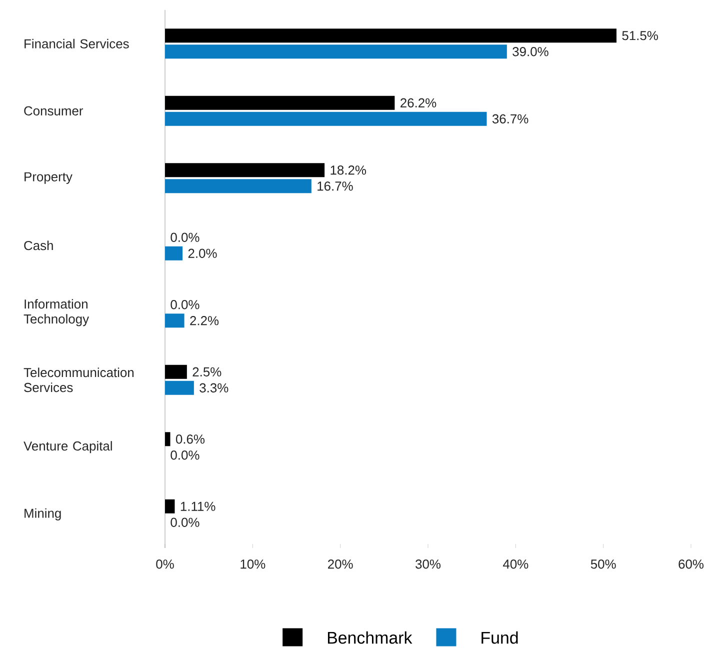 The width and height of the screenshot is (715, 661). Describe the element at coordinates (640, 35) in the screenshot. I see `data-label: 51.5%` at that location.